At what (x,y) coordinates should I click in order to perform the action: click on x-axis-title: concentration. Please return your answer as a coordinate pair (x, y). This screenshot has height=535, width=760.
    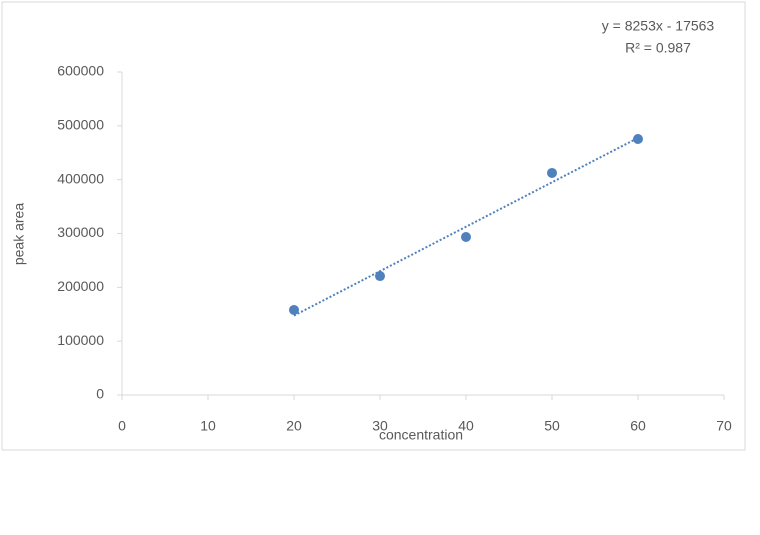
    Looking at the image, I should click on (421, 435).